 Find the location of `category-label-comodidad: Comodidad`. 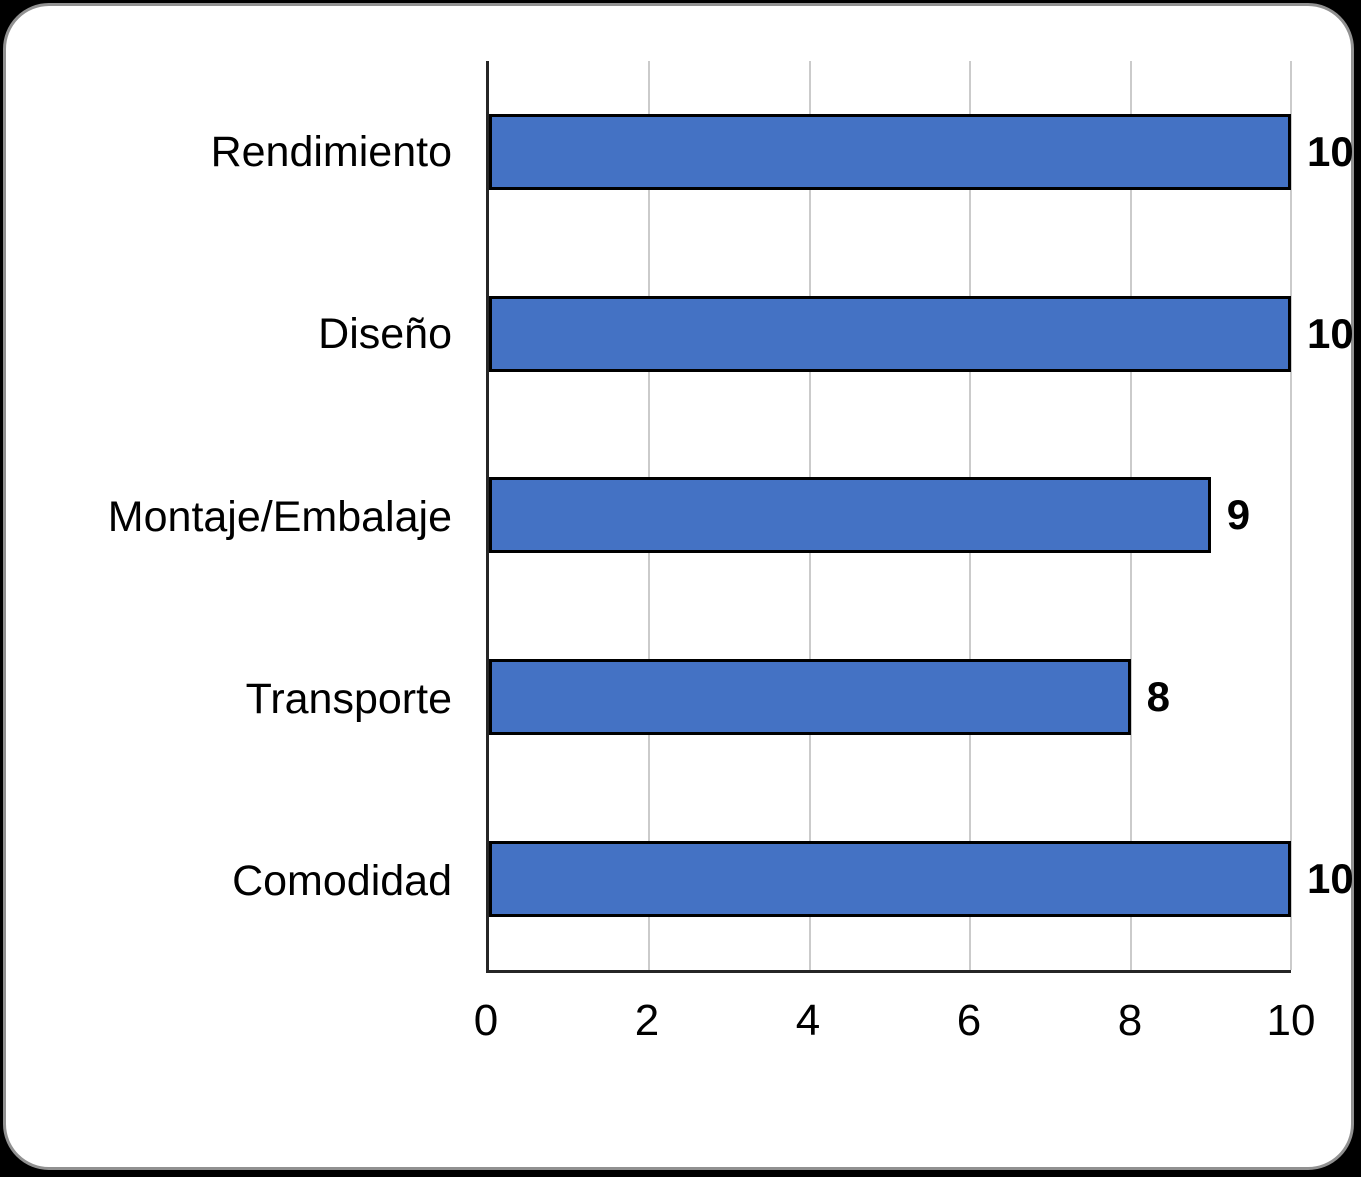

category-label-comodidad: Comodidad is located at coordinates (342, 881).